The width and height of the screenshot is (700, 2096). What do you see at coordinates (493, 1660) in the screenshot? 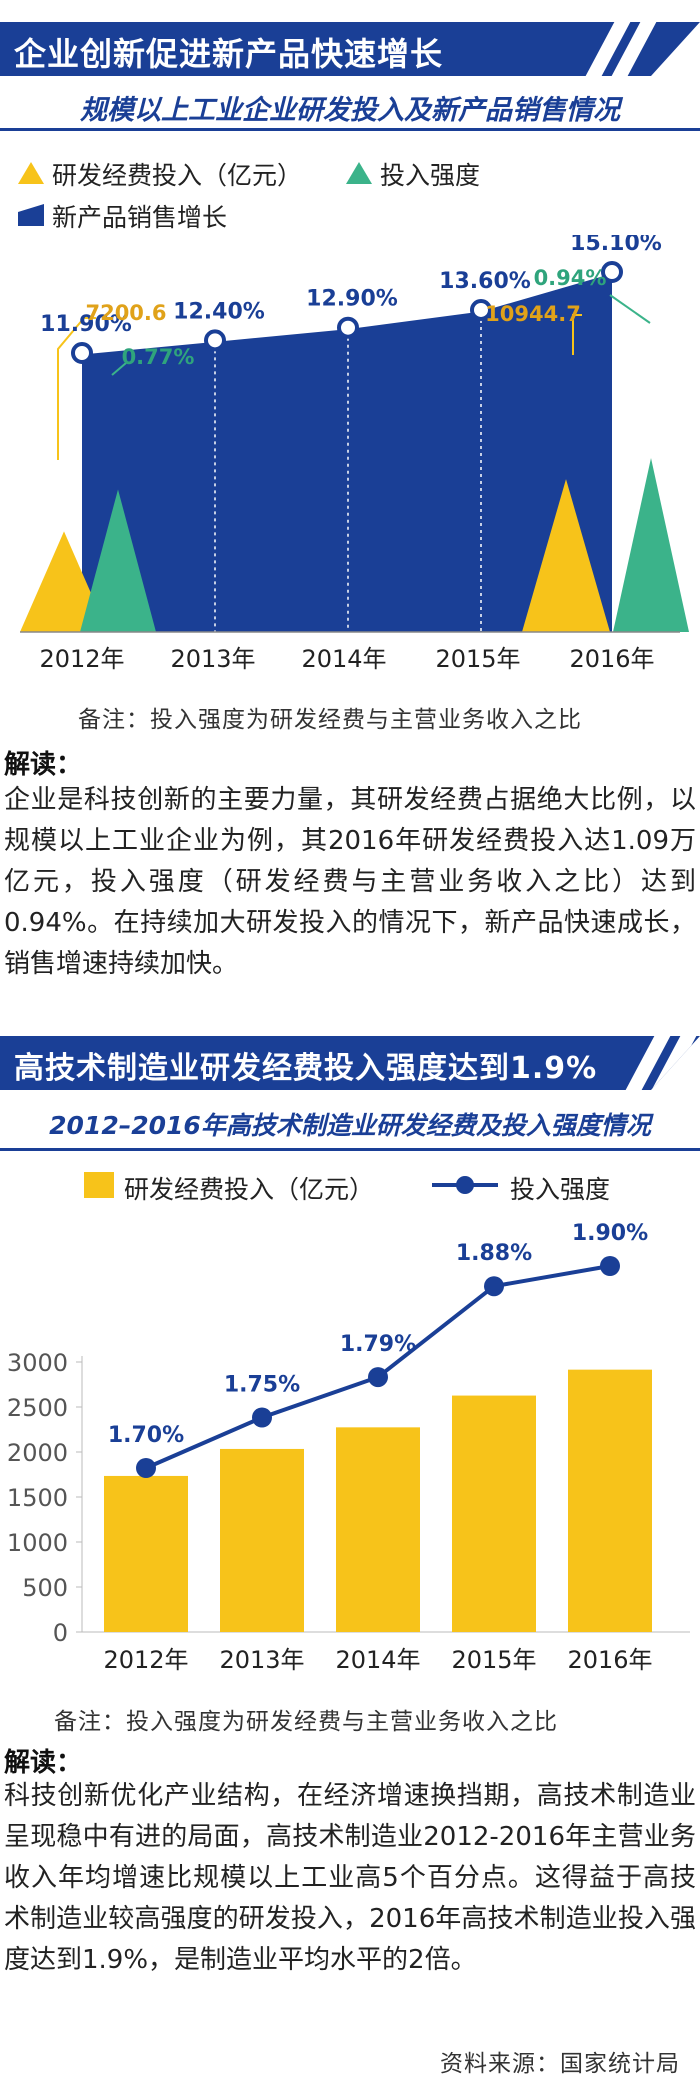
I see `chart2-xtick-2015年: 2015年` at bounding box center [493, 1660].